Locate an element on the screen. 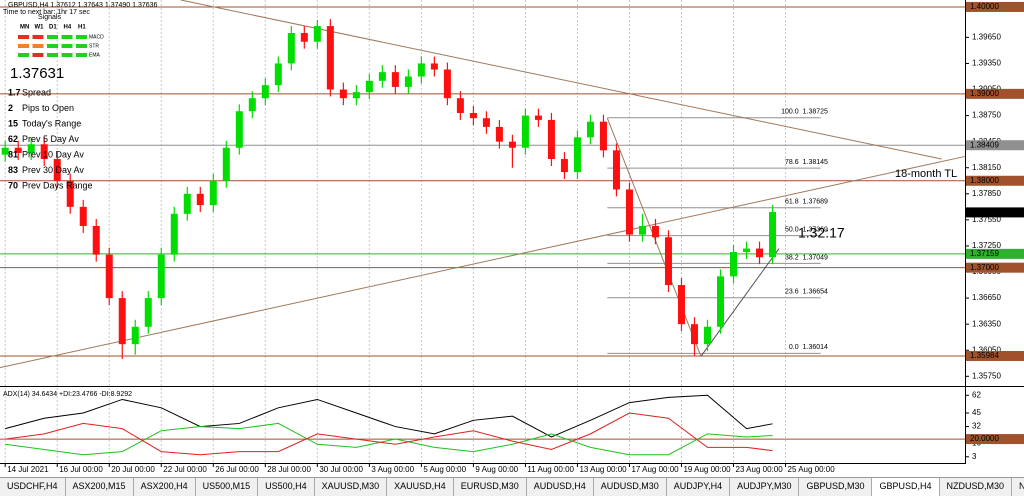 The width and height of the screenshot is (1024, 496). tab: GBPUSD,M30 is located at coordinates (836, 487).